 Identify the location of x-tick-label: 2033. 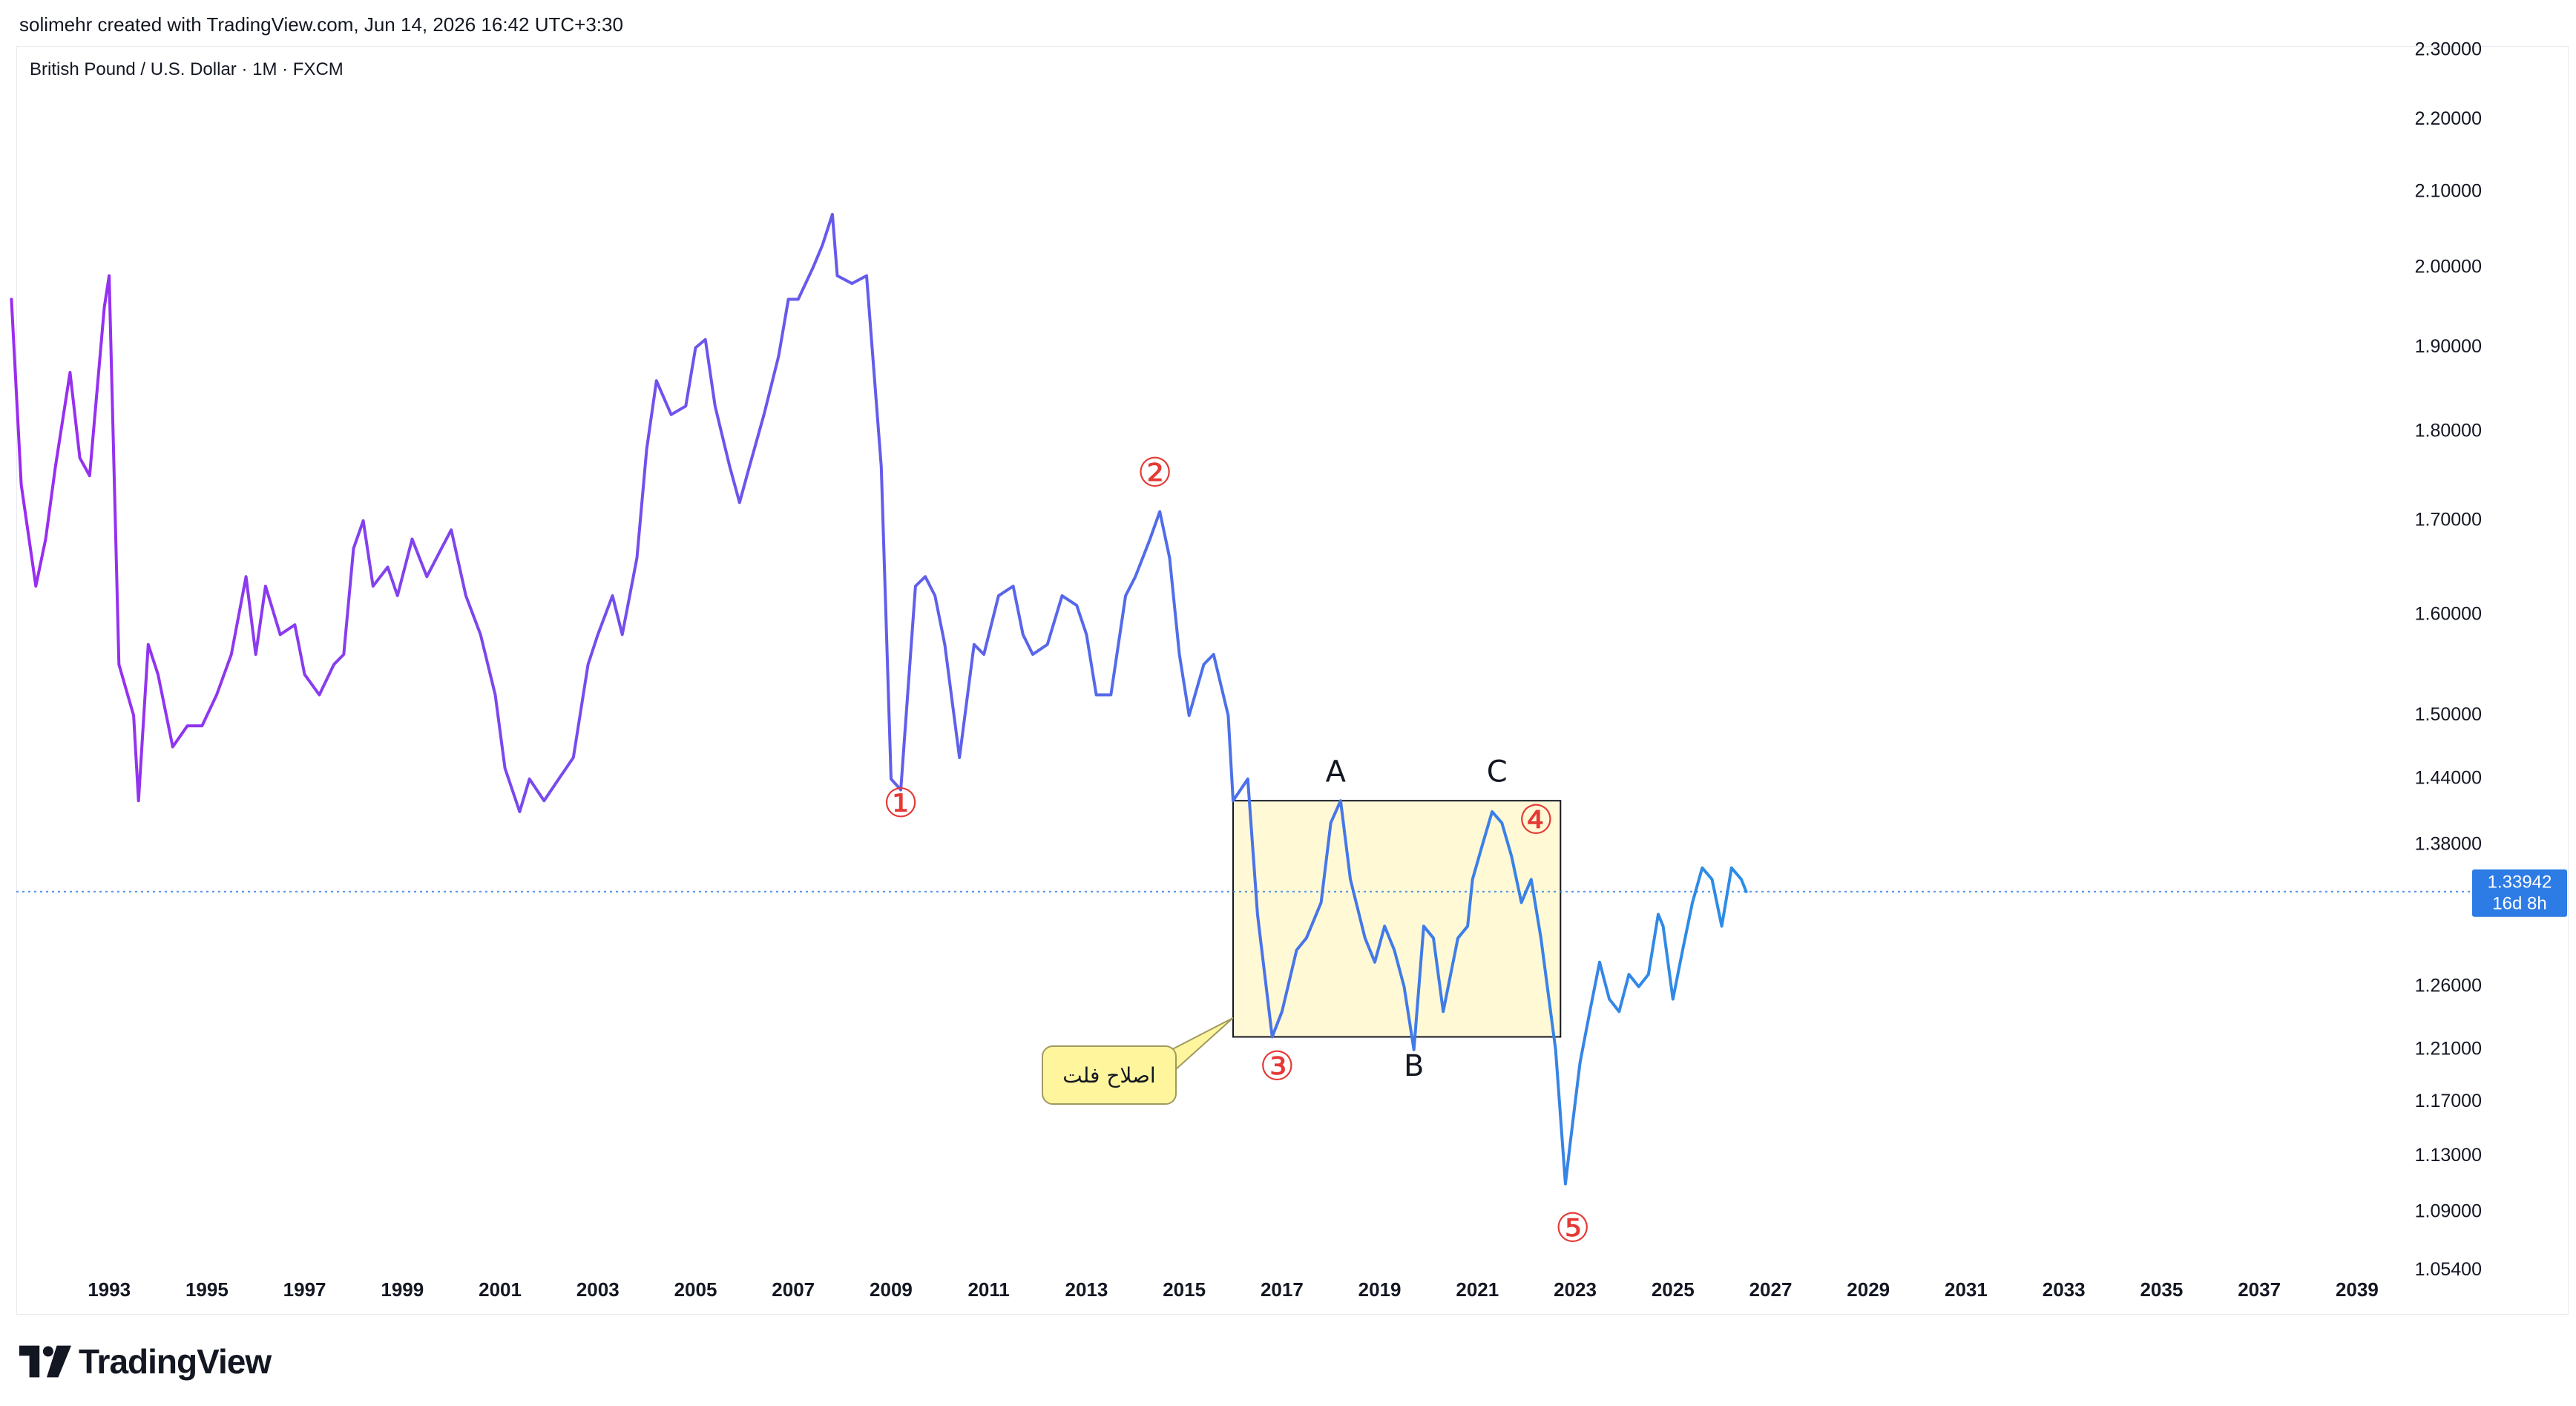
(2064, 1289).